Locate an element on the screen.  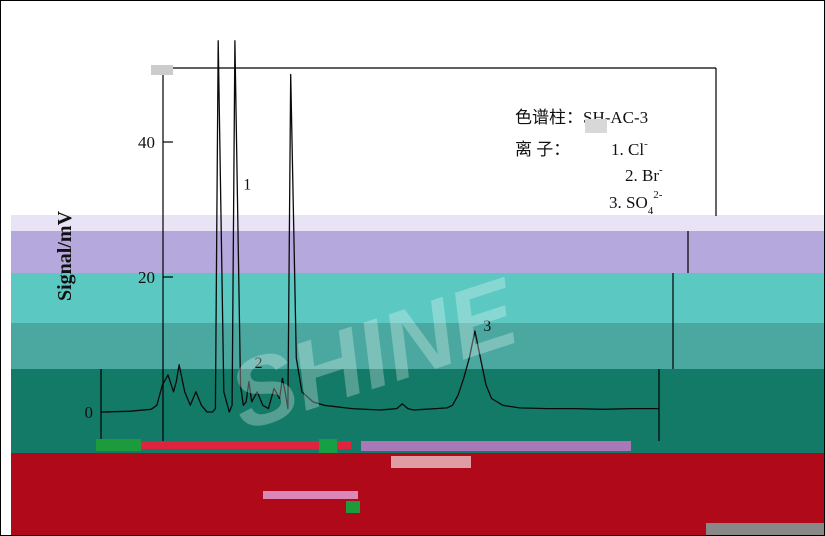
peak-label: 1 is located at coordinates (247, 184).